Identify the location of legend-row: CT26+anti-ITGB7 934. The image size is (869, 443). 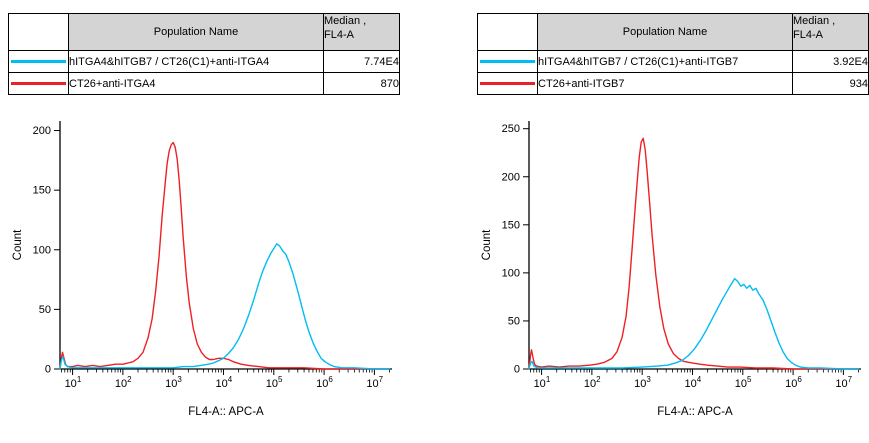
(673, 83).